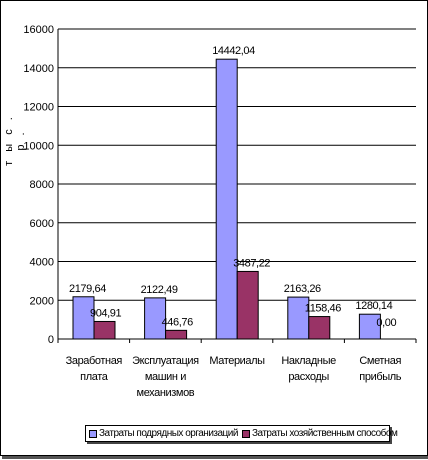  What do you see at coordinates (38, 108) in the screenshot?
I see `y-tick-label: 12000` at bounding box center [38, 108].